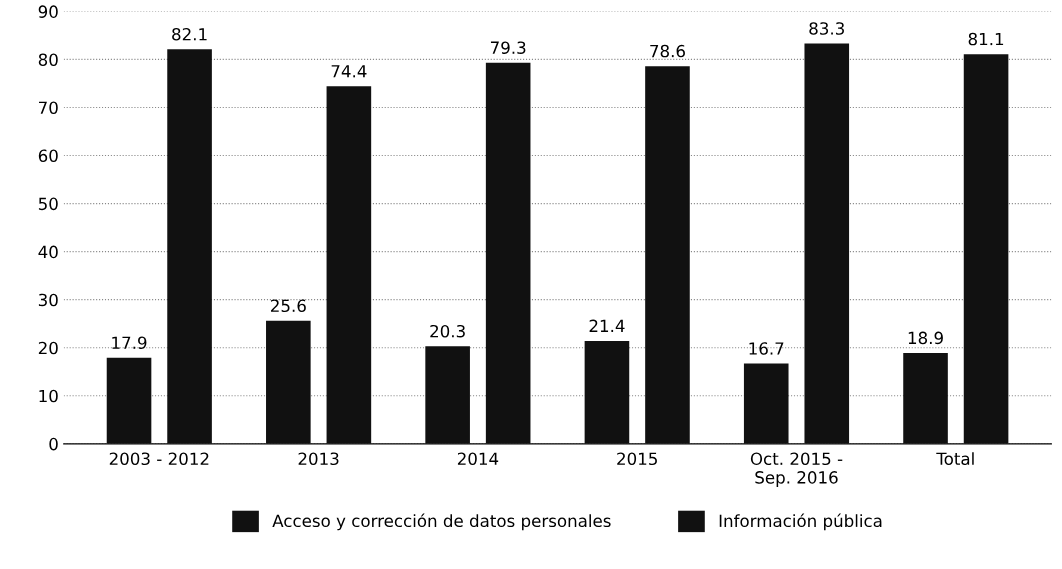 The image size is (1062, 569). I want to click on y-tick-label: 0, so click(53, 444).